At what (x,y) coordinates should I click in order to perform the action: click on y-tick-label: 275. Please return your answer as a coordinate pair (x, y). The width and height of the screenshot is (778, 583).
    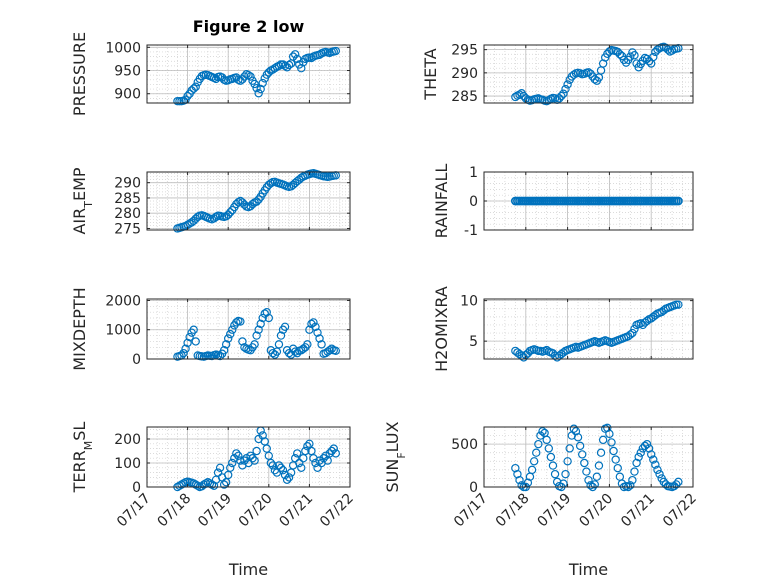
    Looking at the image, I should click on (127, 229).